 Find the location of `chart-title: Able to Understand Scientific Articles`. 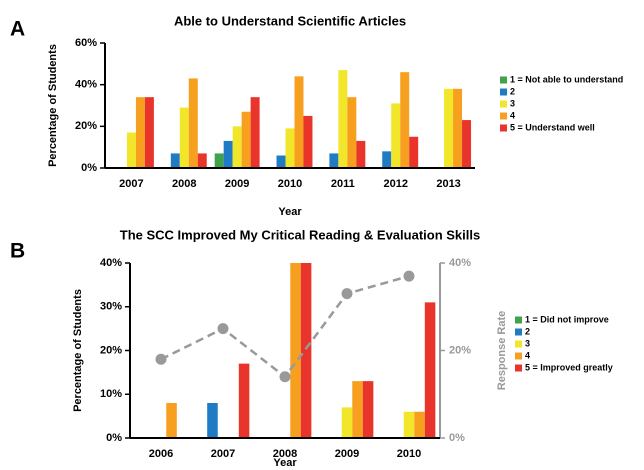

chart-title: Able to Understand Scientific Articles is located at coordinates (290, 20).